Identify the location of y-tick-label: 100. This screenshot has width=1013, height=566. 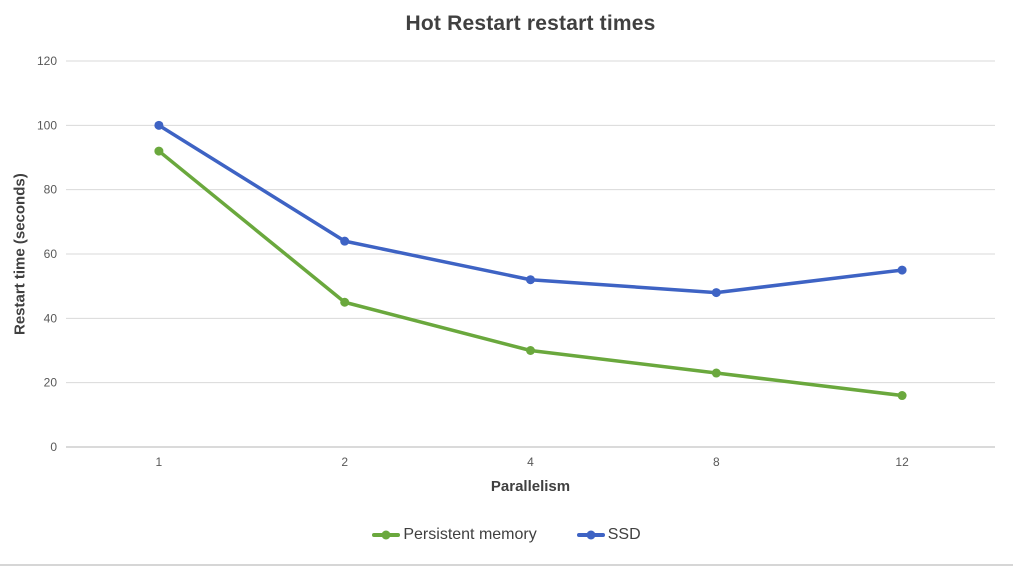
(47, 125).